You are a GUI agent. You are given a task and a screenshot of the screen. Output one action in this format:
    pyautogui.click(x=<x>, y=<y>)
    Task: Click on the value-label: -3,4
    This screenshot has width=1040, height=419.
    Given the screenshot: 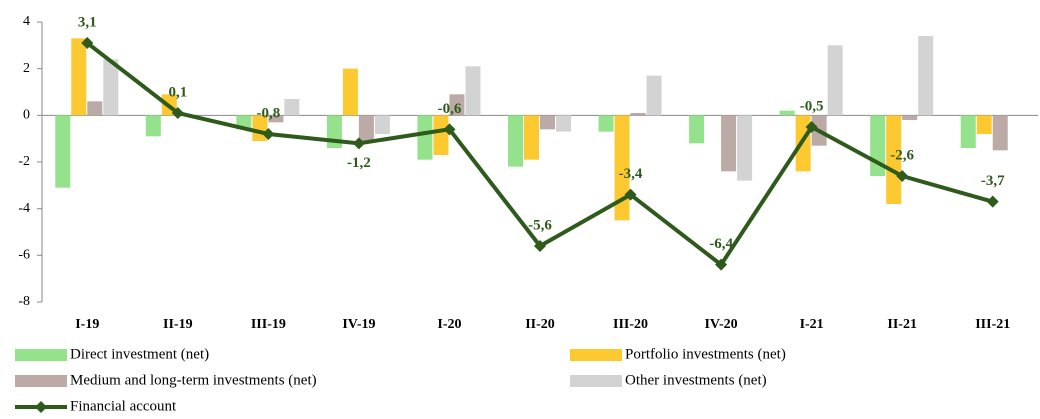 What is the action you would take?
    pyautogui.click(x=631, y=174)
    